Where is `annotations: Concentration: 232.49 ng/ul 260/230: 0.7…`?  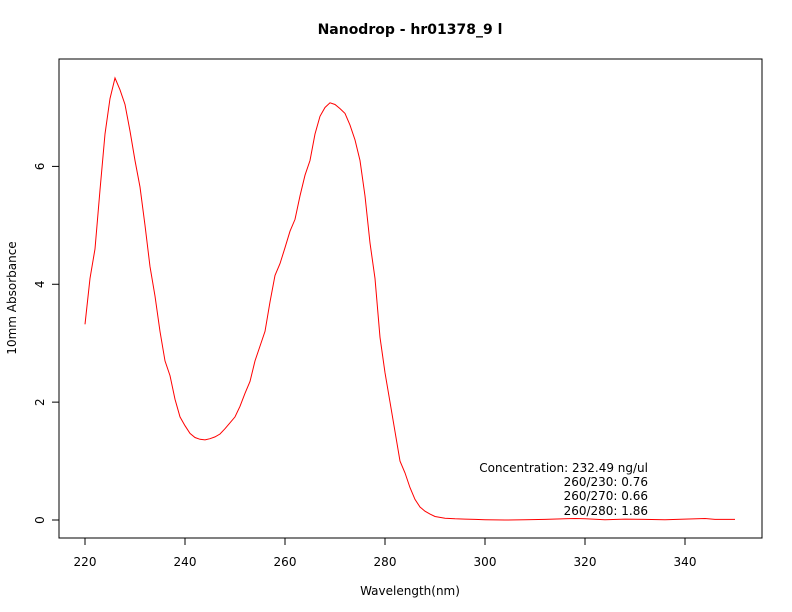 annotations: Concentration: 232.49 ng/ul 260/230: 0.7… is located at coordinates (563, 489).